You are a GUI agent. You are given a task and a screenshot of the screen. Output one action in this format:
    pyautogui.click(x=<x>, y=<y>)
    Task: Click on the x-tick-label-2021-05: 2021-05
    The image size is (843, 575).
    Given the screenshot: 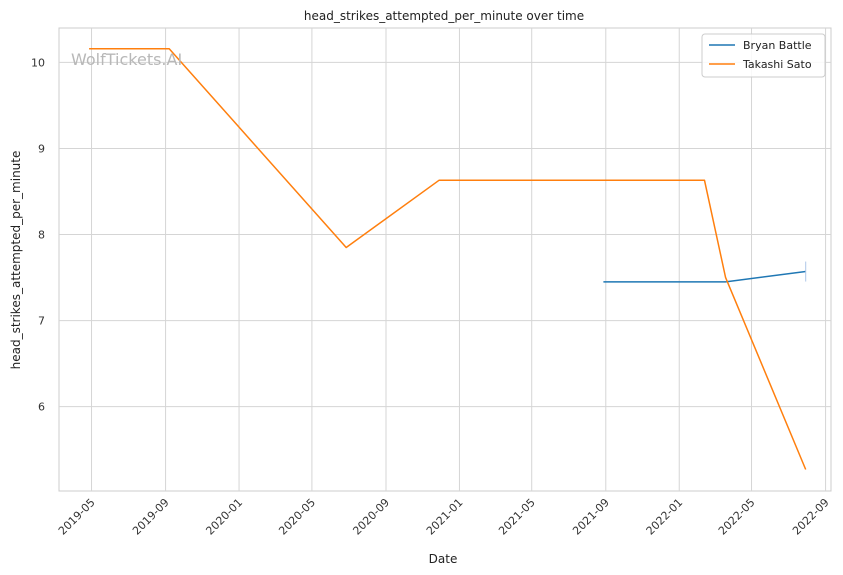 What is the action you would take?
    pyautogui.click(x=517, y=517)
    